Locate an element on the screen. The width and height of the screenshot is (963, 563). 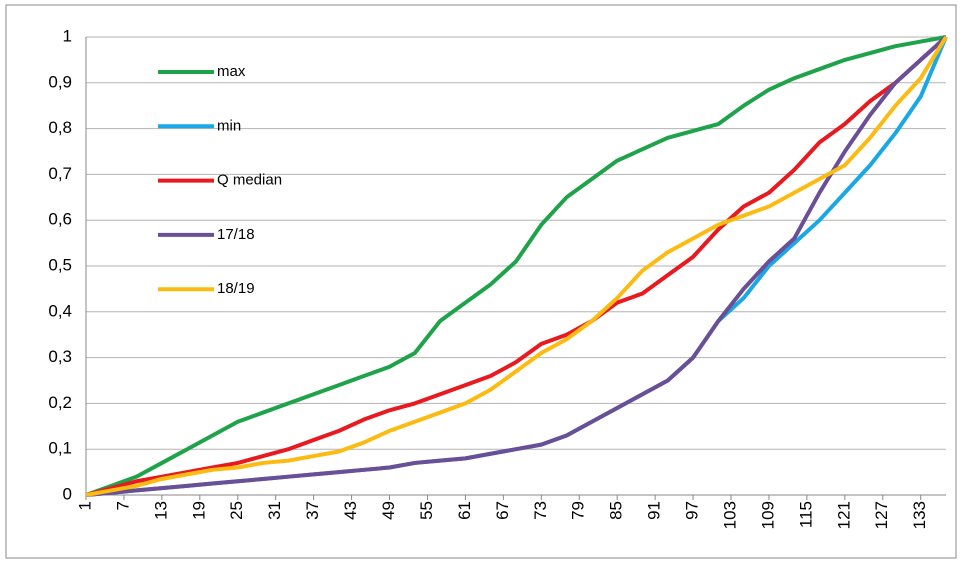
y-tick-label: 0,7 is located at coordinates (60, 173).